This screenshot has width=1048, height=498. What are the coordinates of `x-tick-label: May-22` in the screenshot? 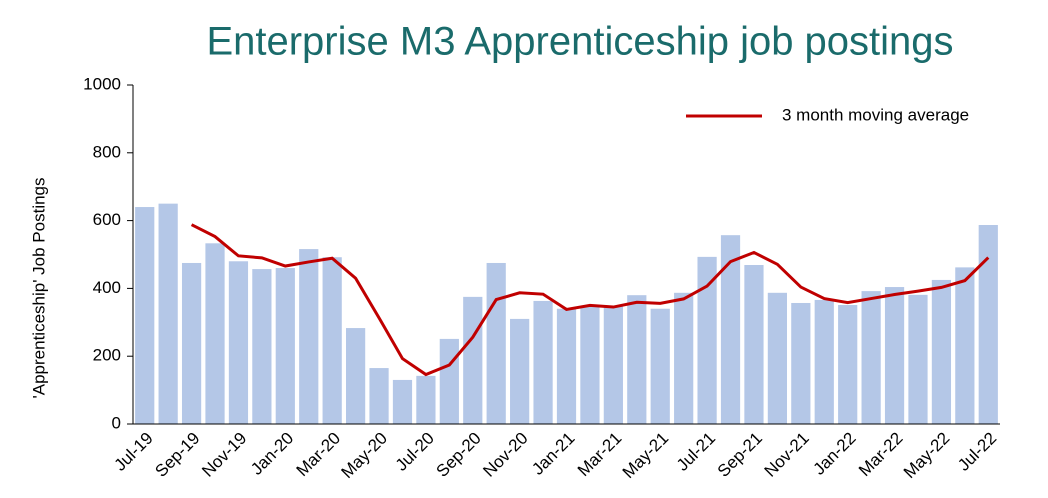 It's located at (927, 456).